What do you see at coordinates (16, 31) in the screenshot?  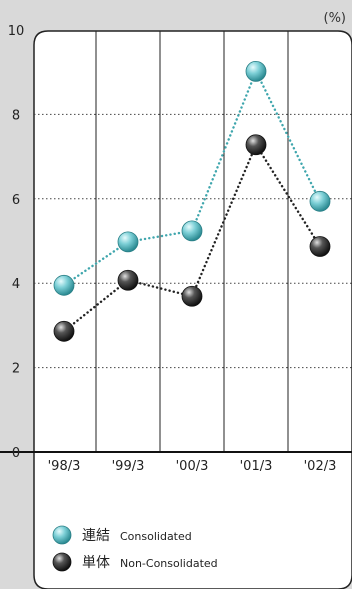 I see `y-tick-label: 10` at bounding box center [16, 31].